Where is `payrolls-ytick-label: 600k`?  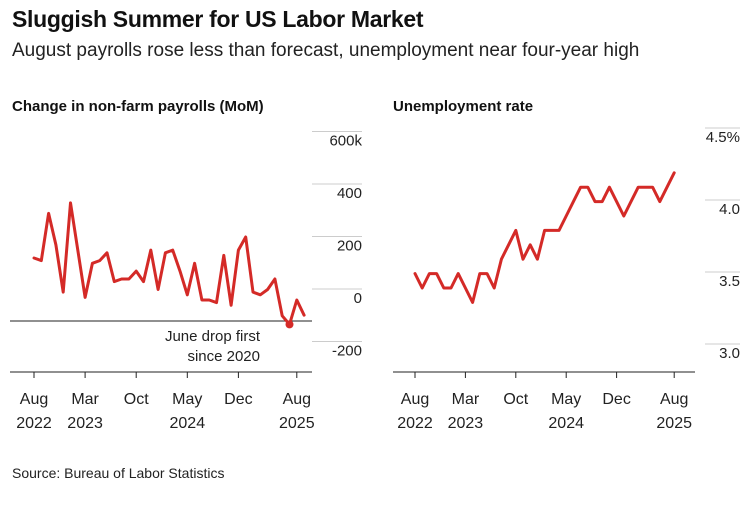 payrolls-ytick-label: 600k is located at coordinates (345, 141).